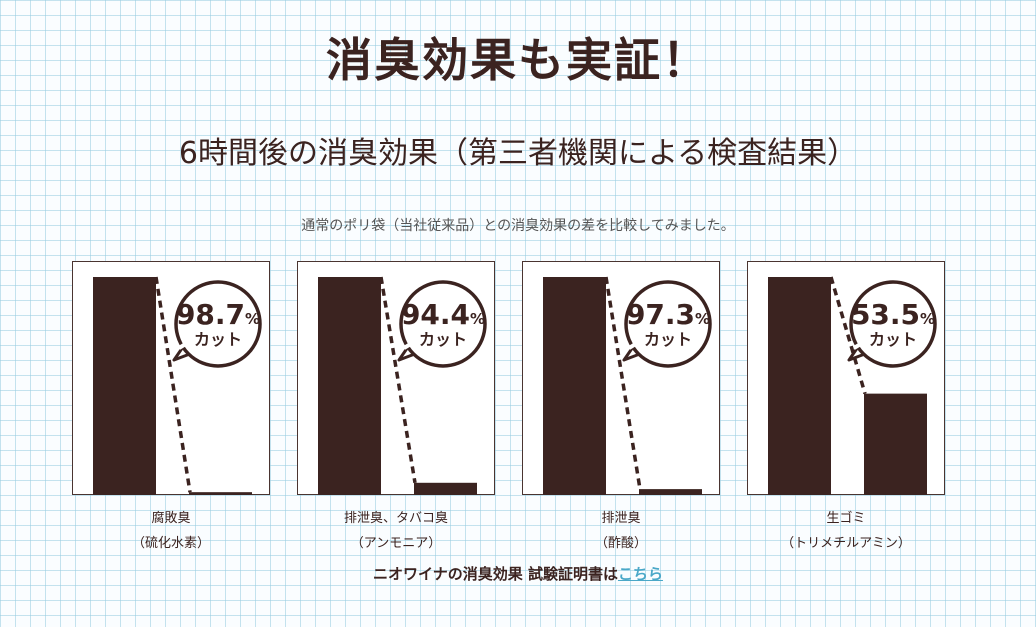  I want to click on cut-badge: 94.4%カット, so click(442, 324).